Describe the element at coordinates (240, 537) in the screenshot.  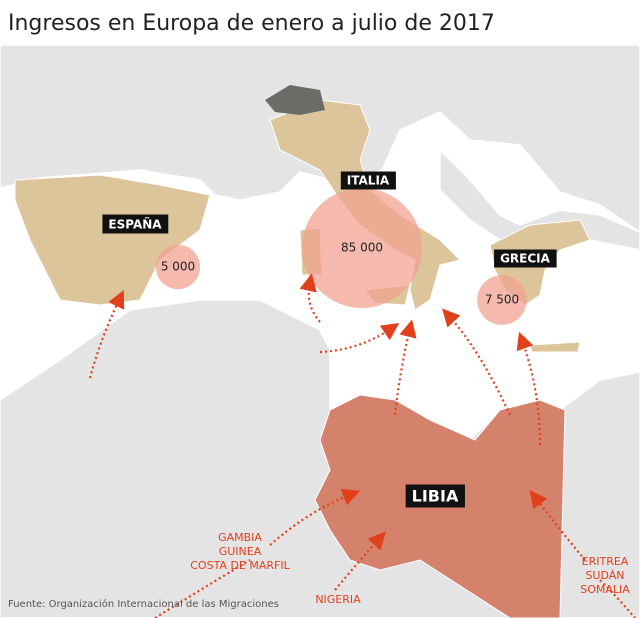
I see `origin-label: GAMBIA` at that location.